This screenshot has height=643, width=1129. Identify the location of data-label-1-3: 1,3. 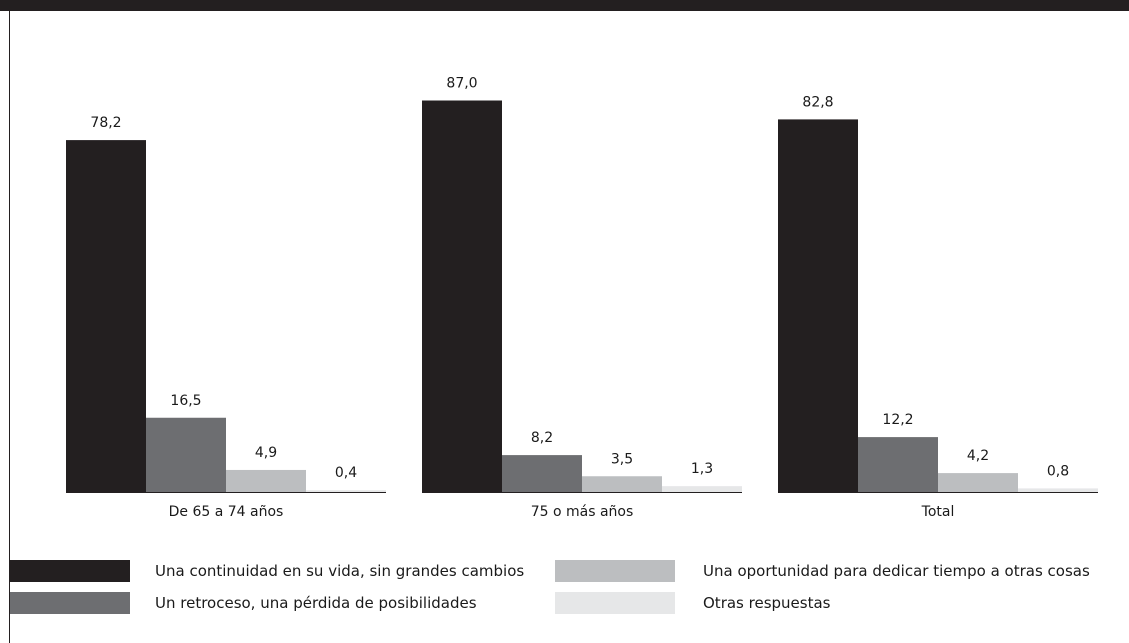
(702, 469).